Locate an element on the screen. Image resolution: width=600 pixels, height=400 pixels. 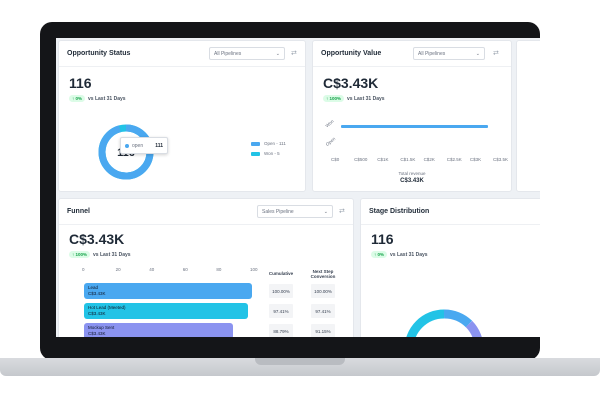
donut-tooltip: open 111 is located at coordinates (144, 145).